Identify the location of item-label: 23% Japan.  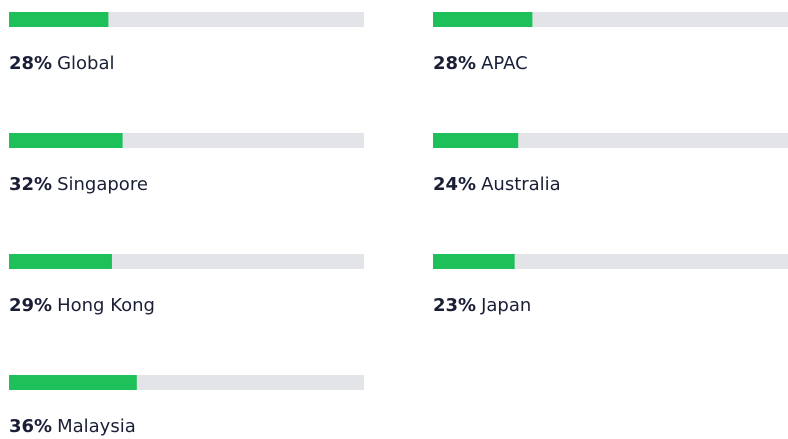
(482, 305).